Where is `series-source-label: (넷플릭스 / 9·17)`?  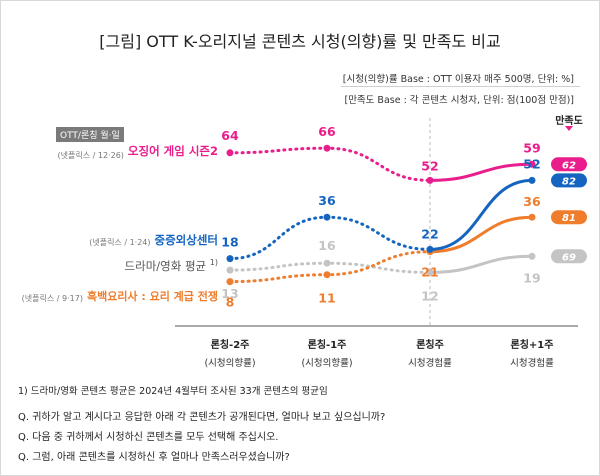 series-source-label: (넷플릭스 / 9·17) is located at coordinates (52, 298).